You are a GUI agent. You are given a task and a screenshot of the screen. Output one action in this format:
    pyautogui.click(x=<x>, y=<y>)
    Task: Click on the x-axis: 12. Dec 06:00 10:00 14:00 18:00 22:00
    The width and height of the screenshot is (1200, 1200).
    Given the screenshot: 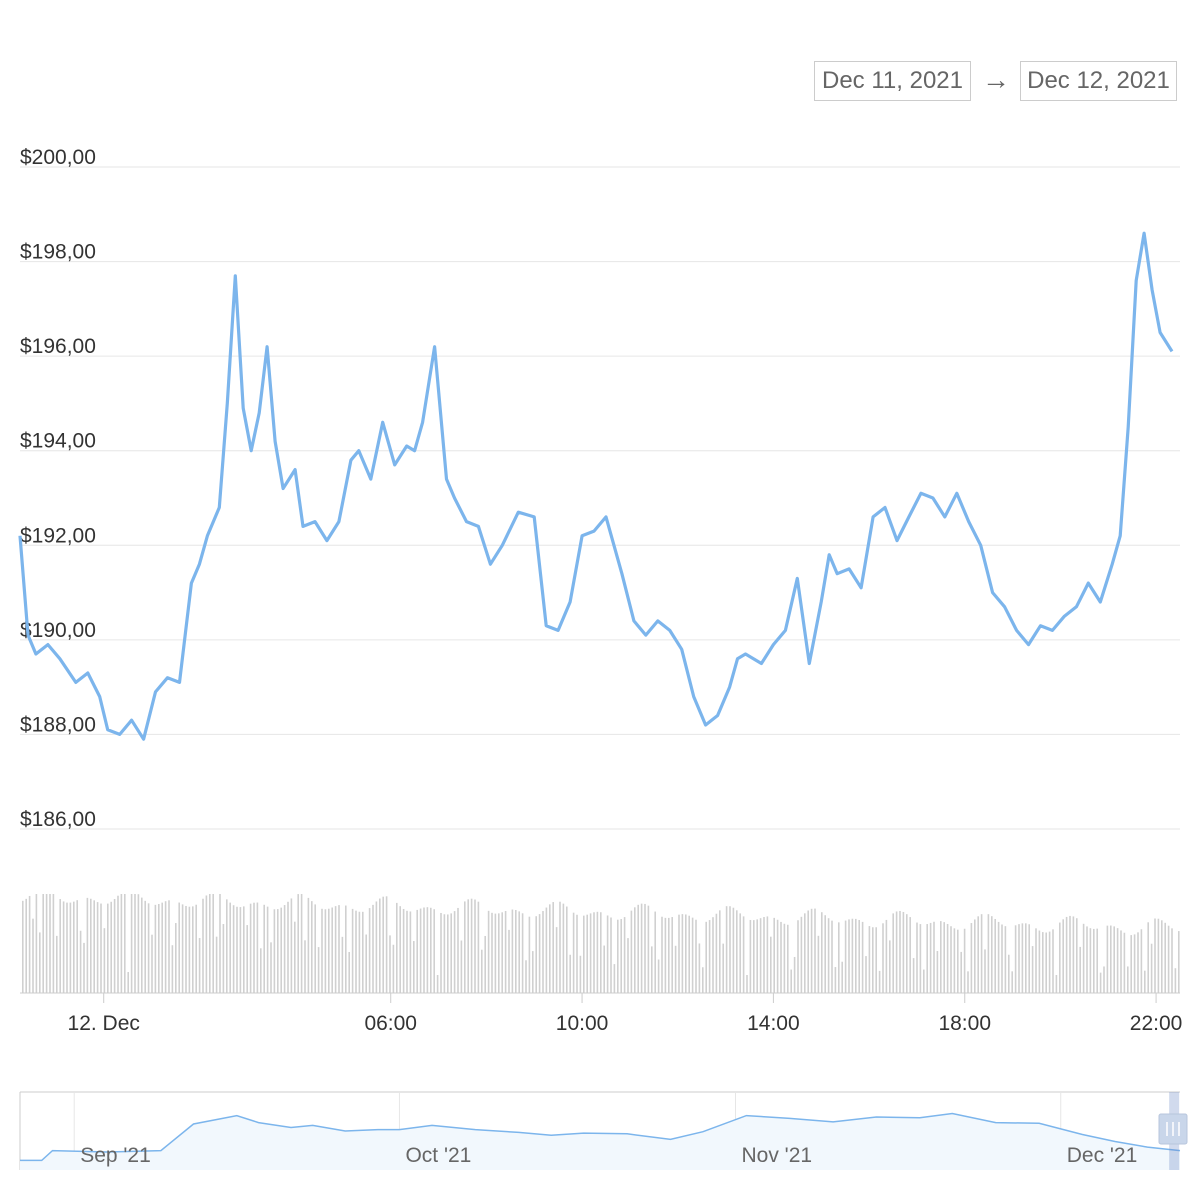 What is the action you would take?
    pyautogui.click(x=625, y=1014)
    